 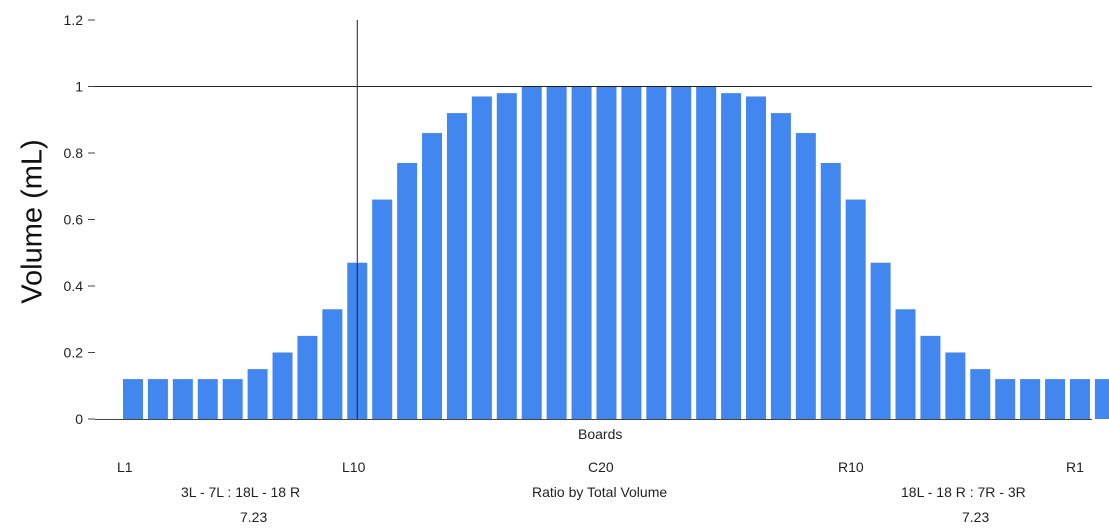 I want to click on bar-l2, so click(x=157, y=399).